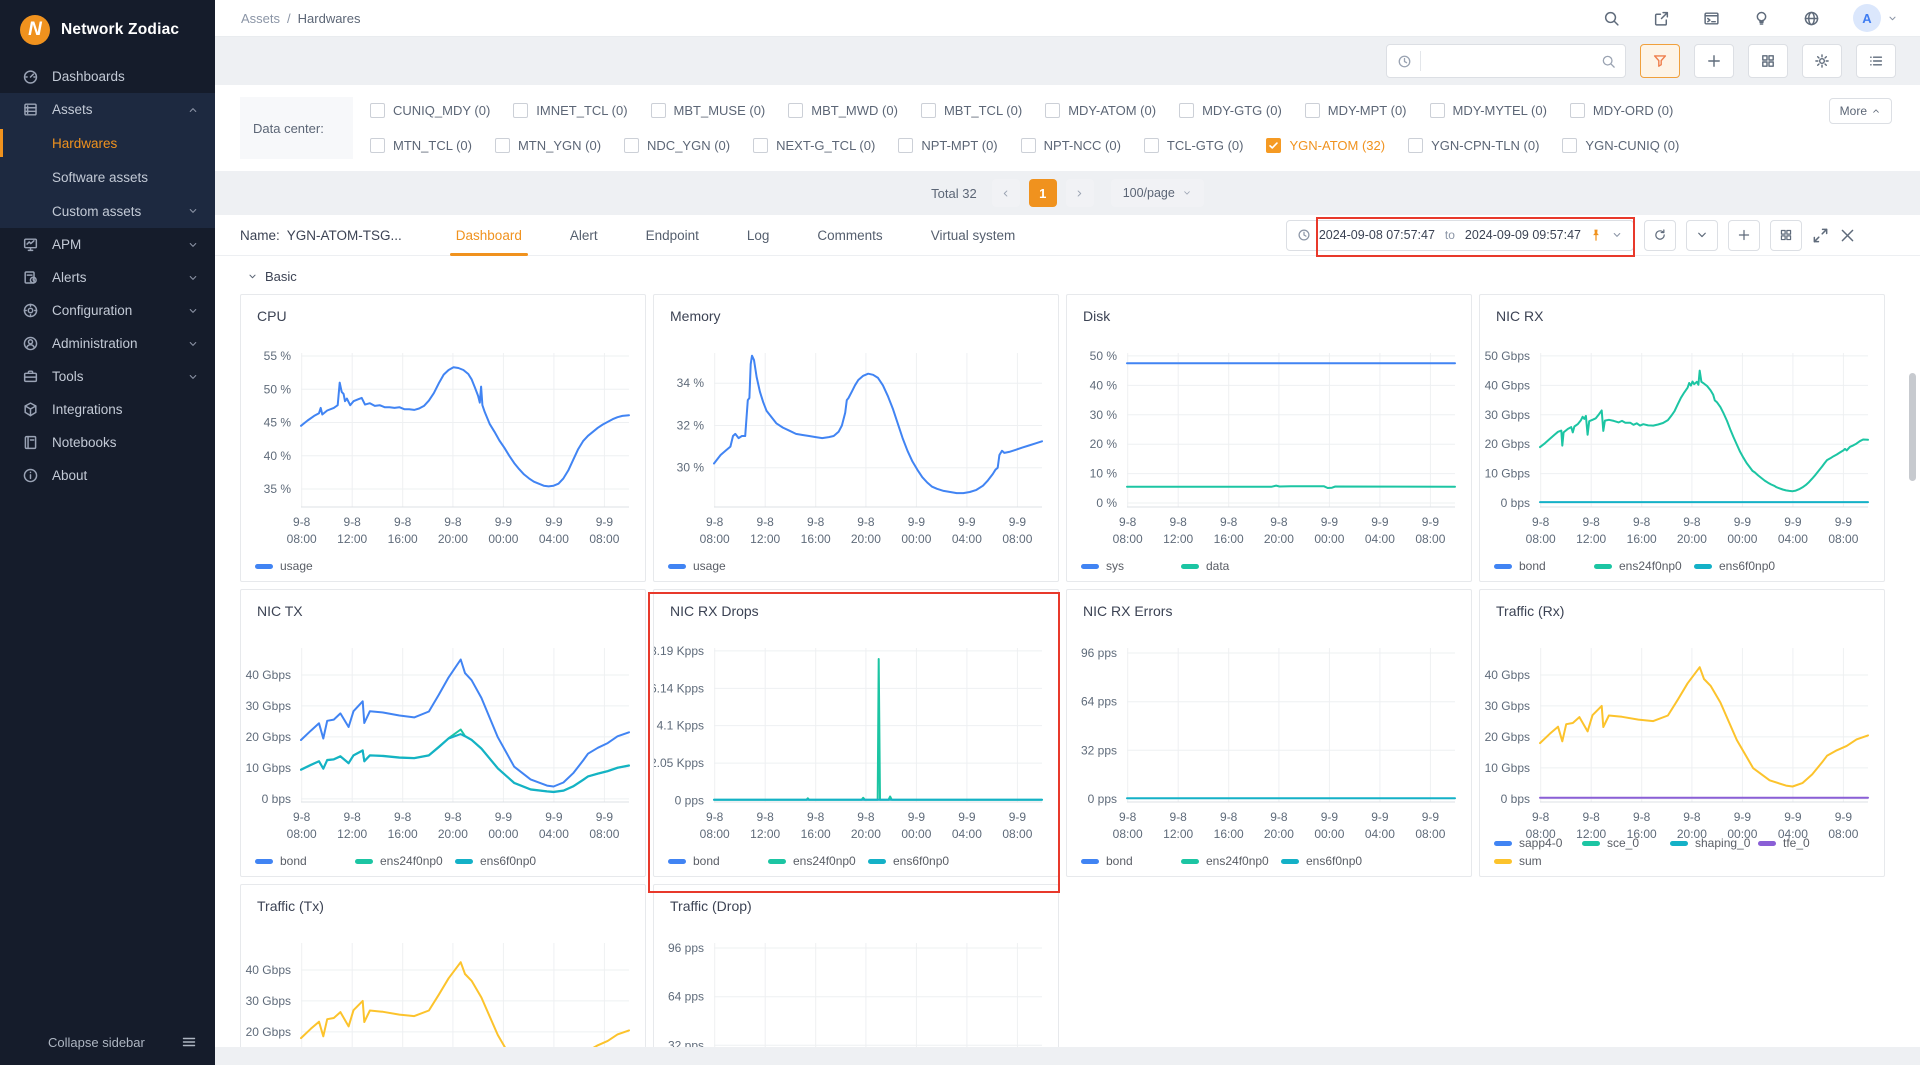 This screenshot has height=1065, width=1920. Describe the element at coordinates (107, 442) in the screenshot. I see `sidebar-item-notebooks: Notebooks` at that location.